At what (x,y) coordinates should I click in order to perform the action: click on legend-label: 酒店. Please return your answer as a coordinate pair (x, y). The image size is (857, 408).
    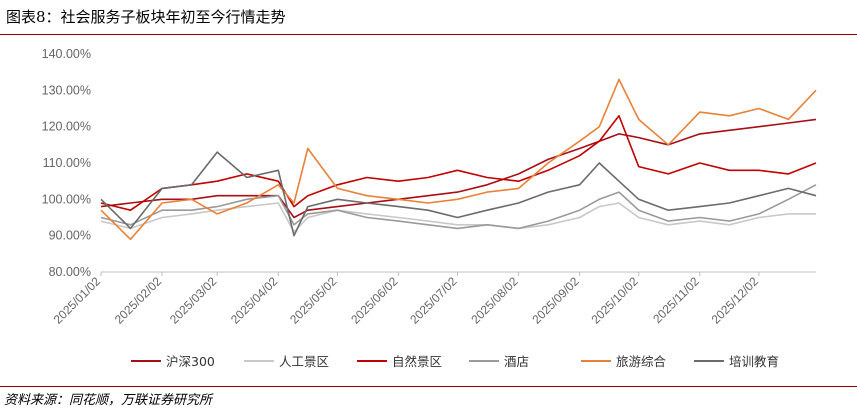
    Looking at the image, I should click on (516, 361).